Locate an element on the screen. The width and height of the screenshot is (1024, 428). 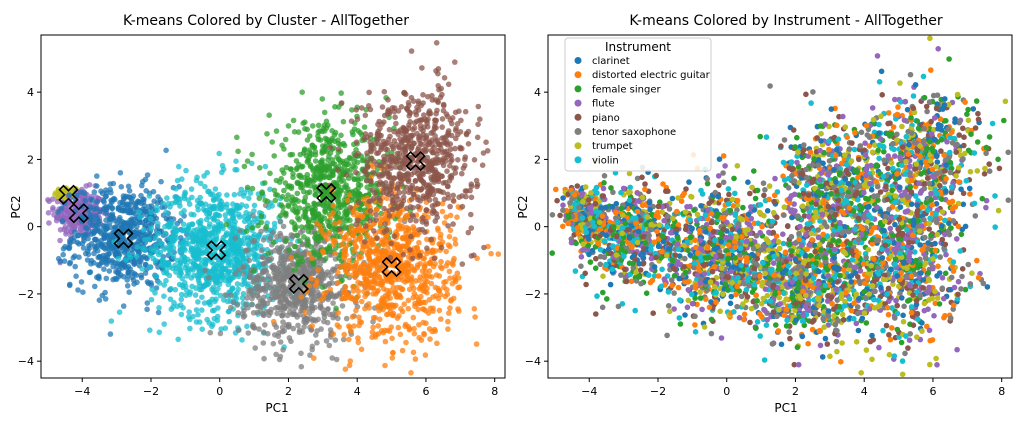
y-tick-label: −4 is located at coordinates (26, 361).